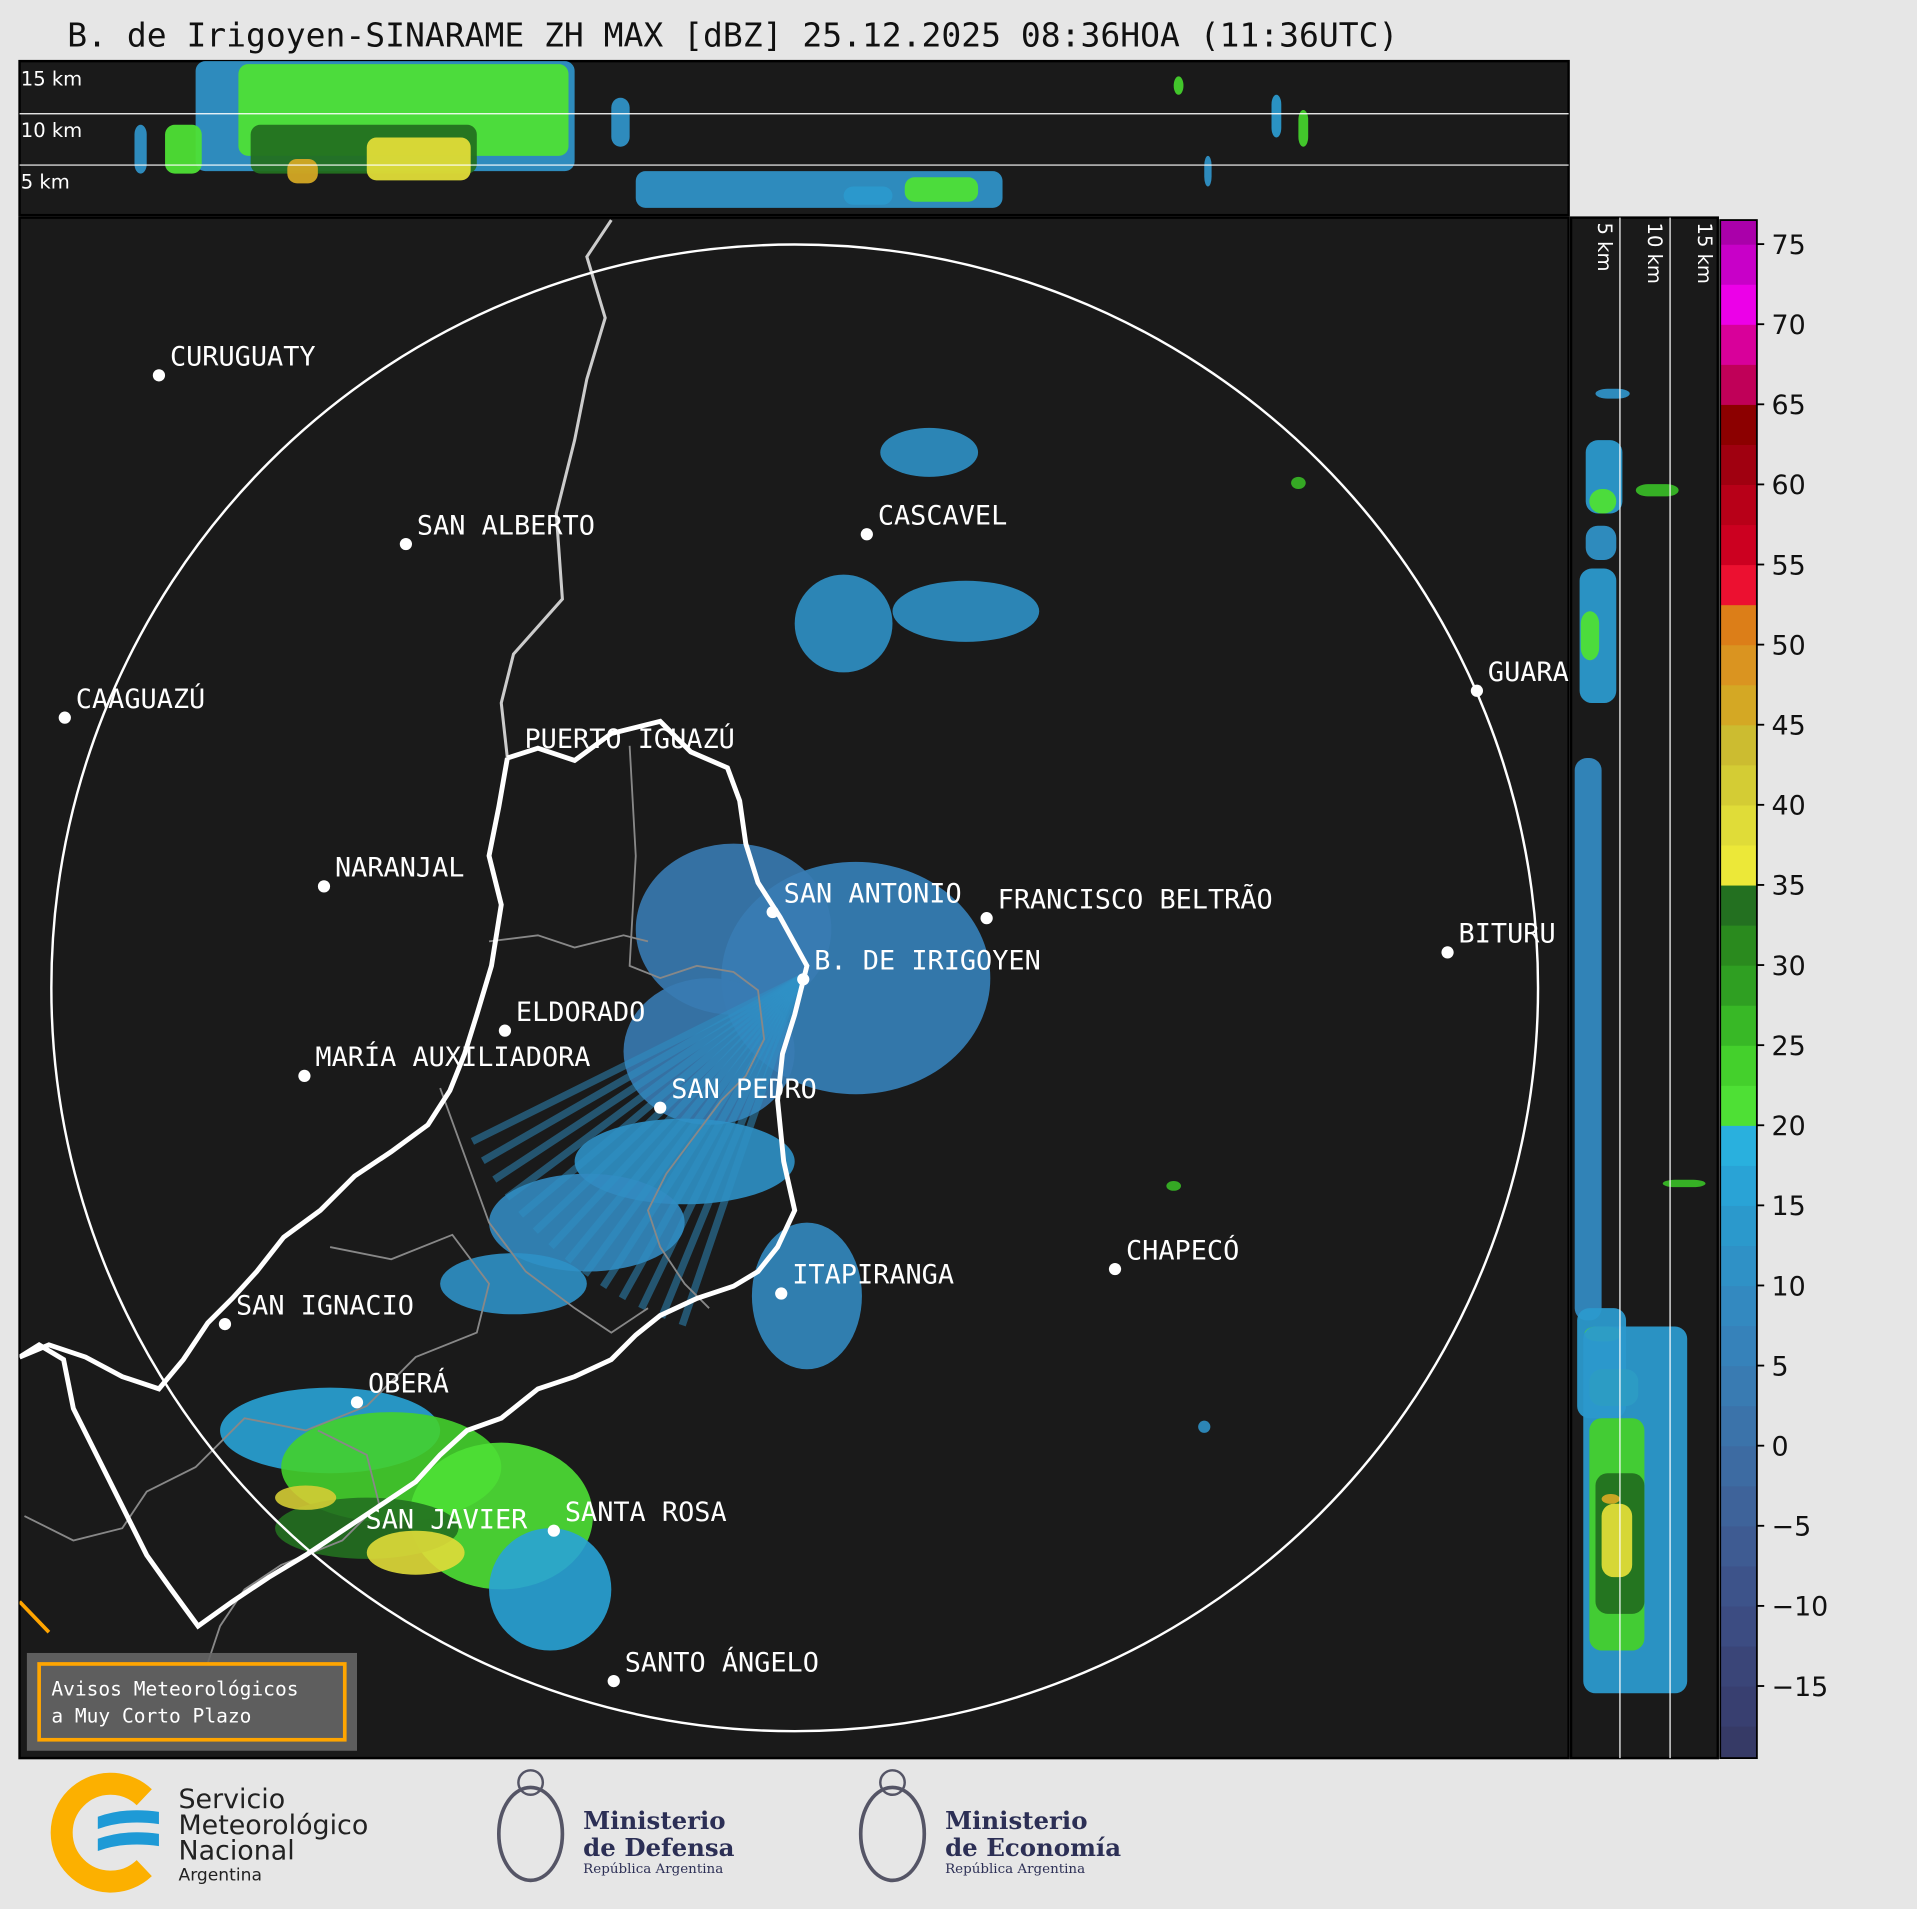 Image resolution: width=1917 pixels, height=1909 pixels. What do you see at coordinates (1182, 1250) in the screenshot?
I see `city-label: CHAPECÓ` at bounding box center [1182, 1250].